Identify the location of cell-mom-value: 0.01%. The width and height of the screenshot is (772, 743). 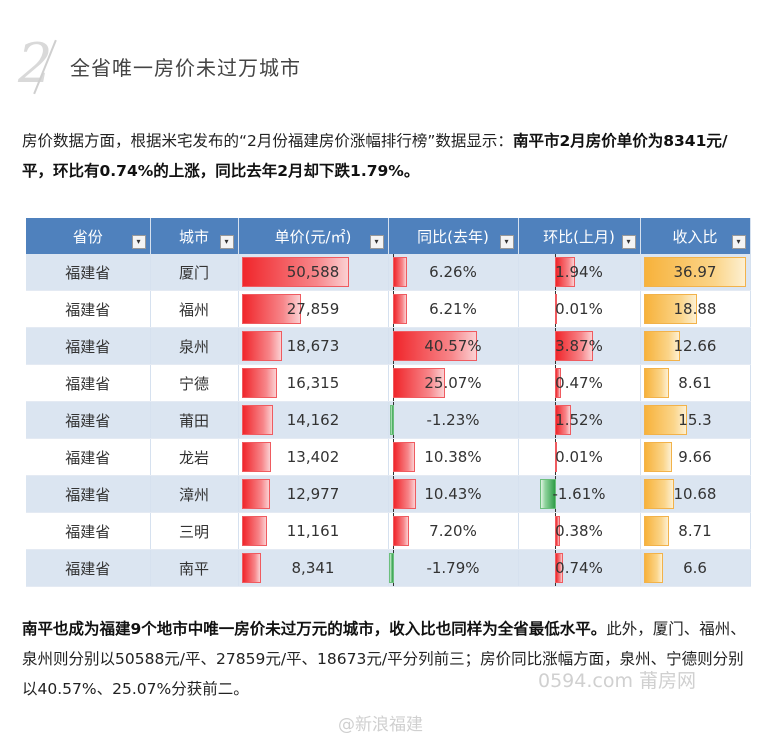
(579, 309).